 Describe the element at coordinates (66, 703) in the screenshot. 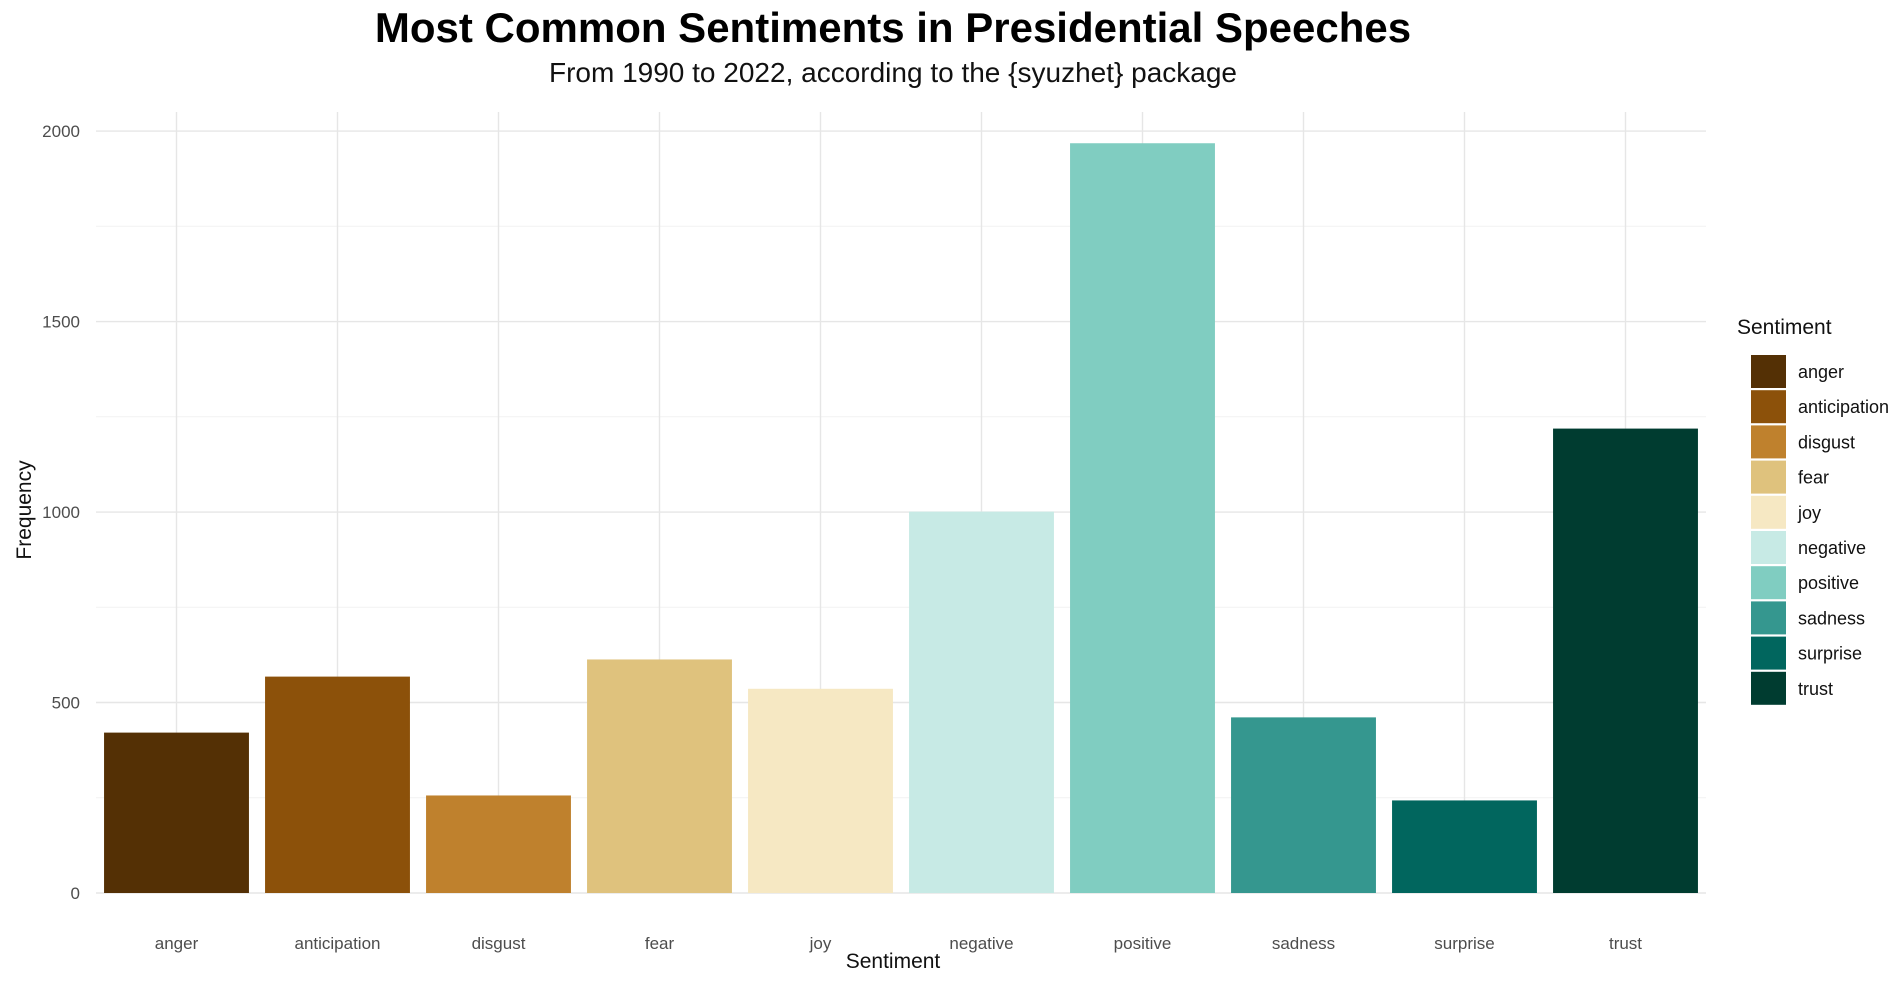

I see `y-tick-label: 500` at that location.